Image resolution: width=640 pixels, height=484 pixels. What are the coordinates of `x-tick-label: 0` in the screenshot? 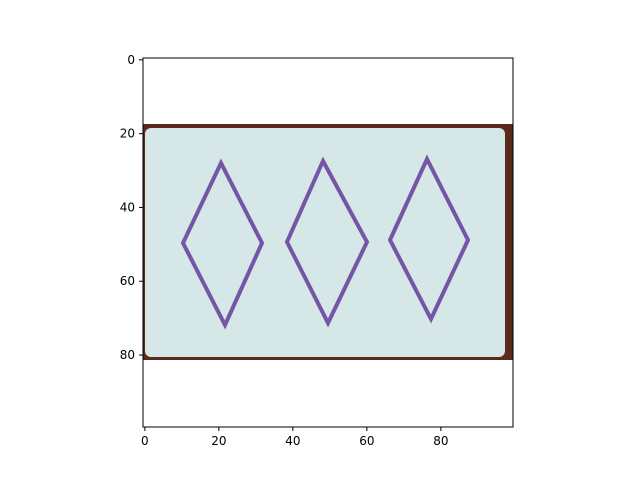 It's located at (145, 441).